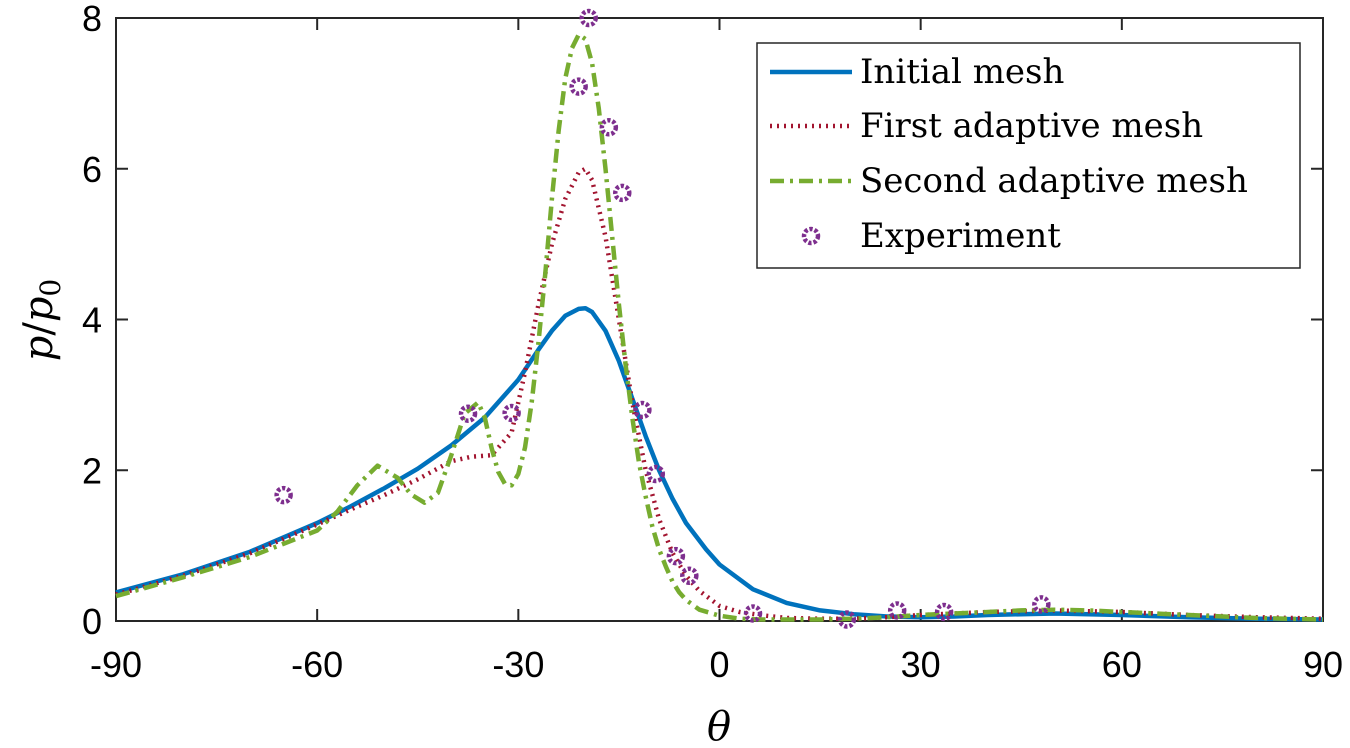  I want to click on y-tick-label: 0, so click(92, 621).